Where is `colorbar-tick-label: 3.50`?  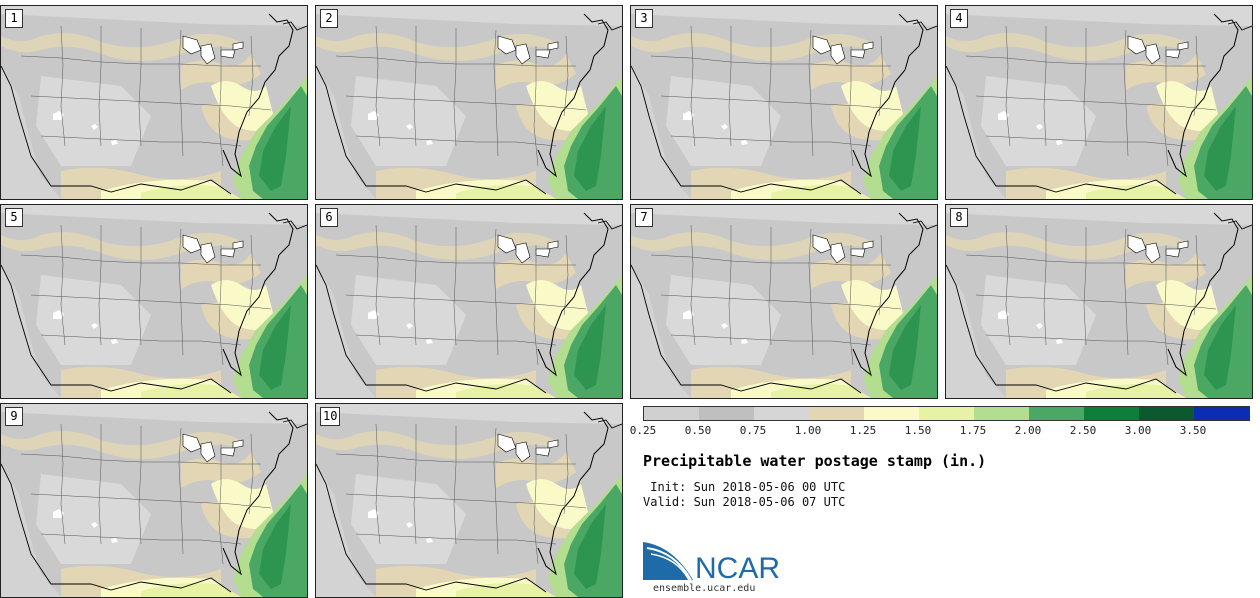 colorbar-tick-label: 3.50 is located at coordinates (1193, 430).